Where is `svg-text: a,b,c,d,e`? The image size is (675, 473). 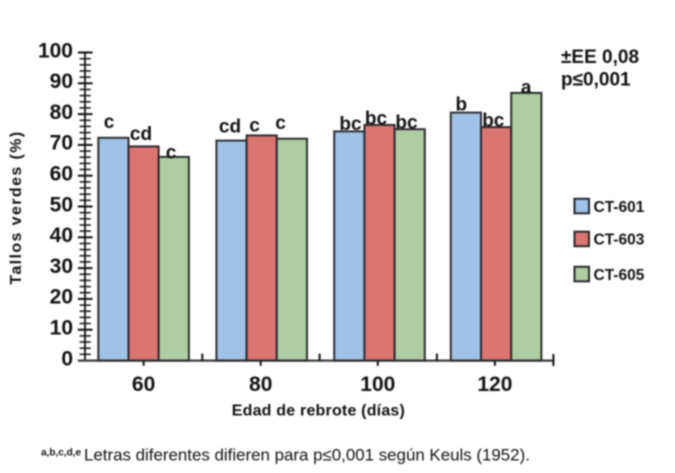
svg-text: a,b,c,d,e is located at coordinates (61, 453).